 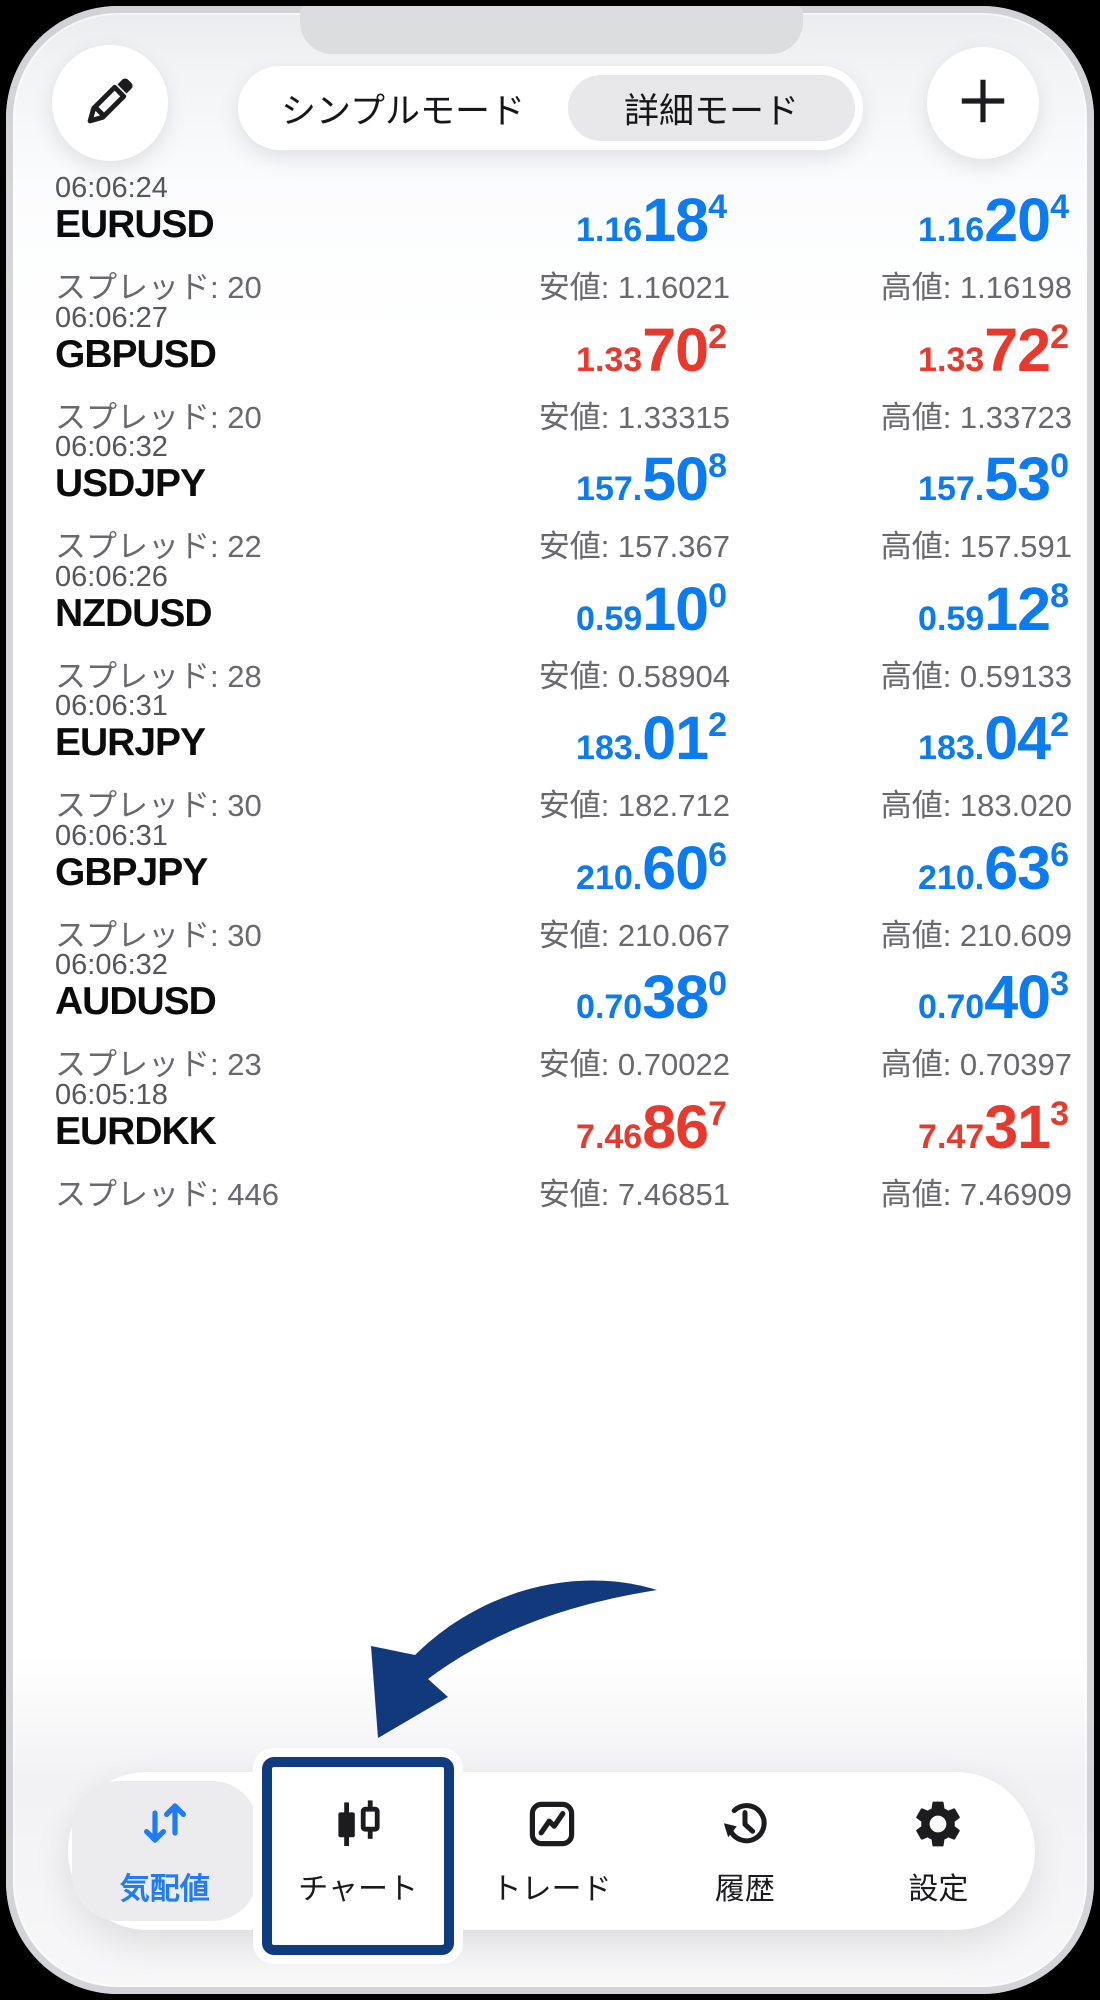 I want to click on nav-item-quotes: 気配値, so click(x=164, y=1851).